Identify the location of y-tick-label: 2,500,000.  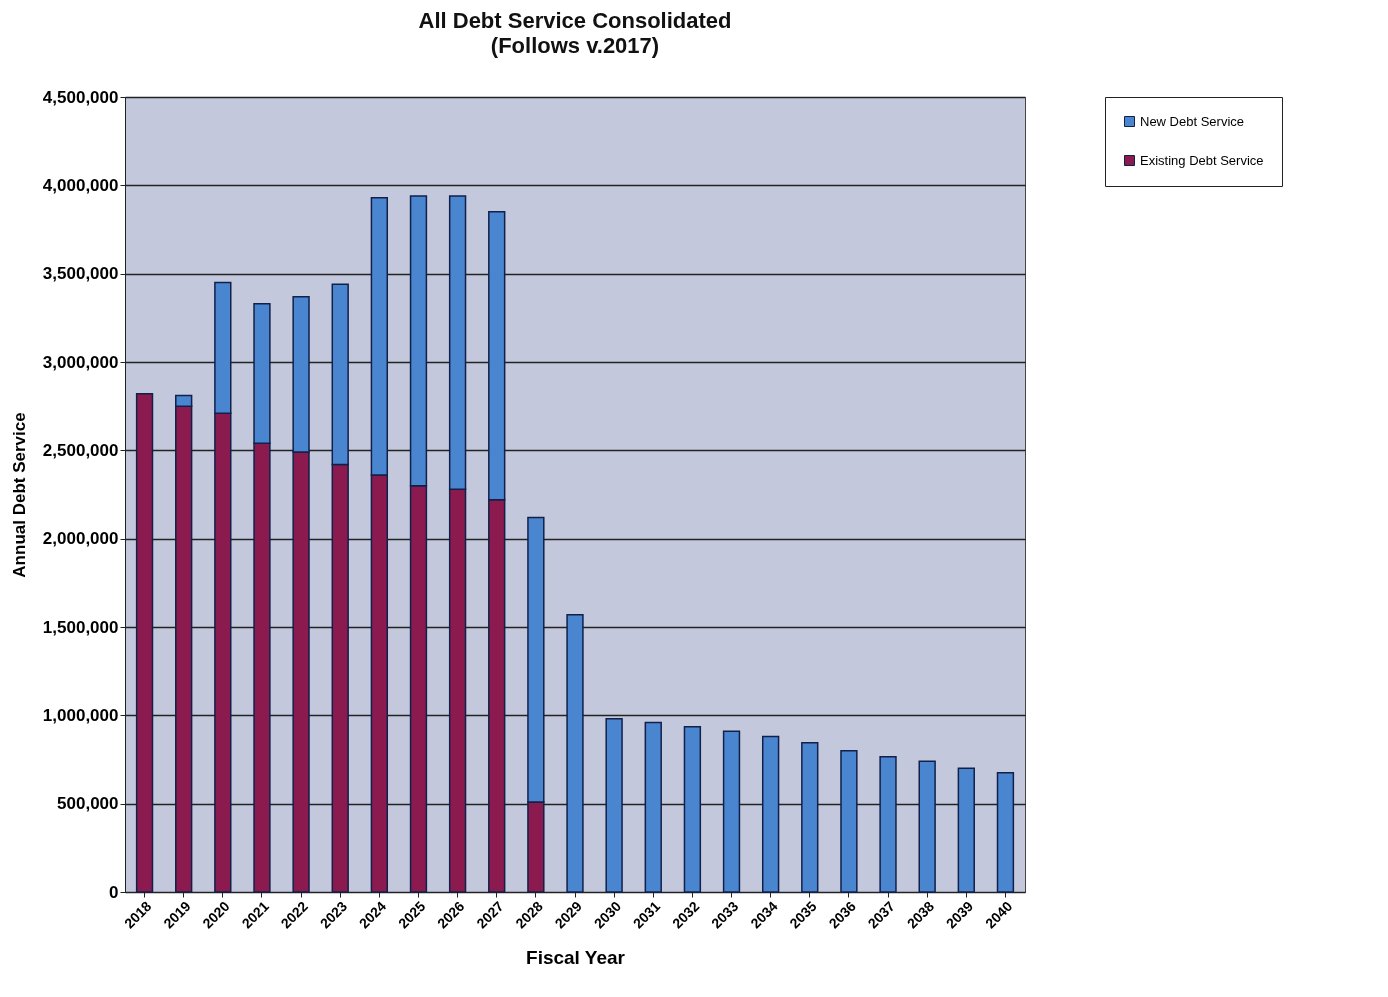
(80, 450).